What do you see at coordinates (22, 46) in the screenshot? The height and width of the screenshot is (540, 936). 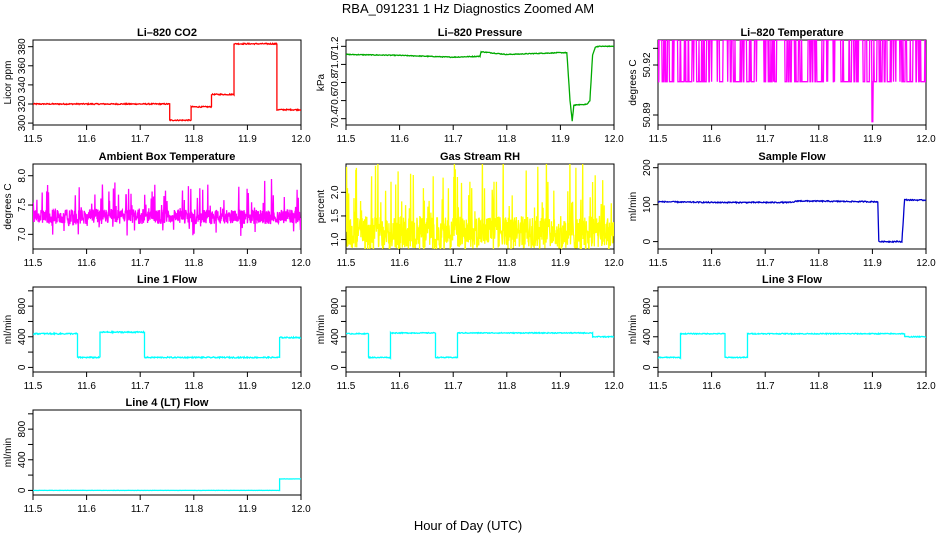 I see `y-tick-label: 380` at bounding box center [22, 46].